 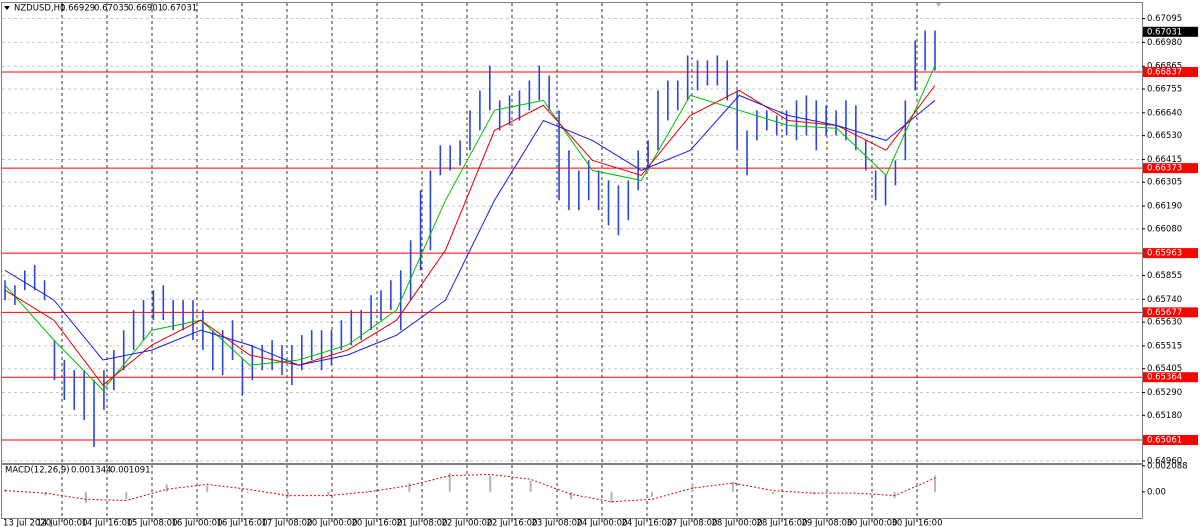 I want to click on x-tick-label: 16 Jul 16:00, so click(x=242, y=523).